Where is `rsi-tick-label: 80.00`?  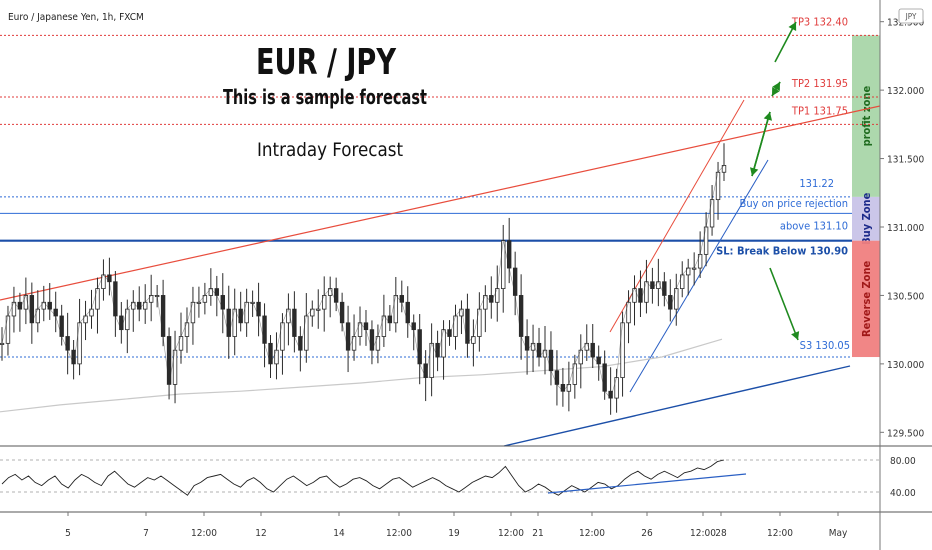
rsi-tick-label: 80.00 is located at coordinates (903, 461).